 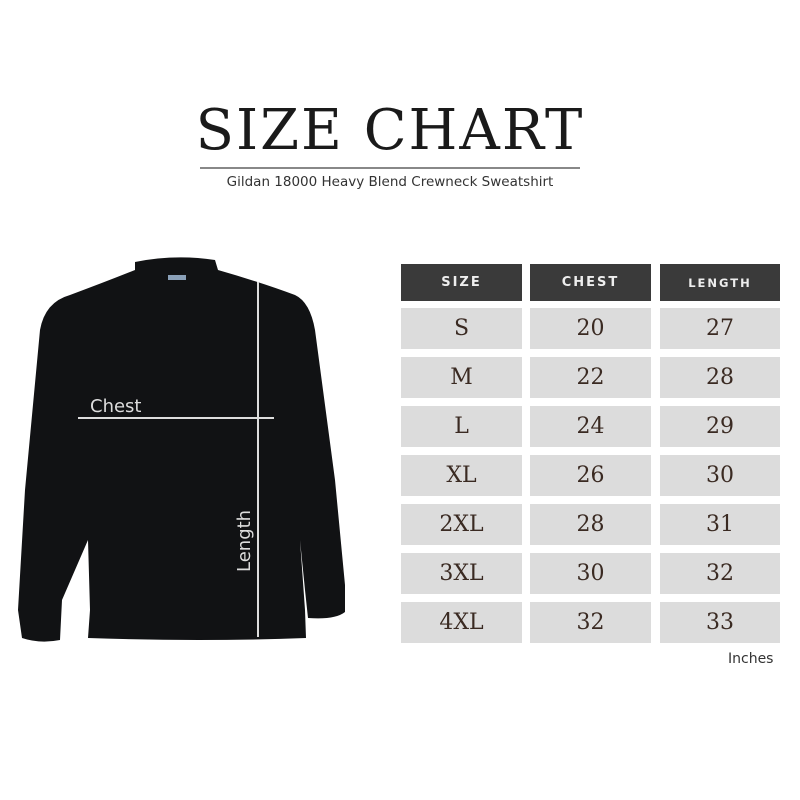 I want to click on cell-chest: 30, so click(x=590, y=573).